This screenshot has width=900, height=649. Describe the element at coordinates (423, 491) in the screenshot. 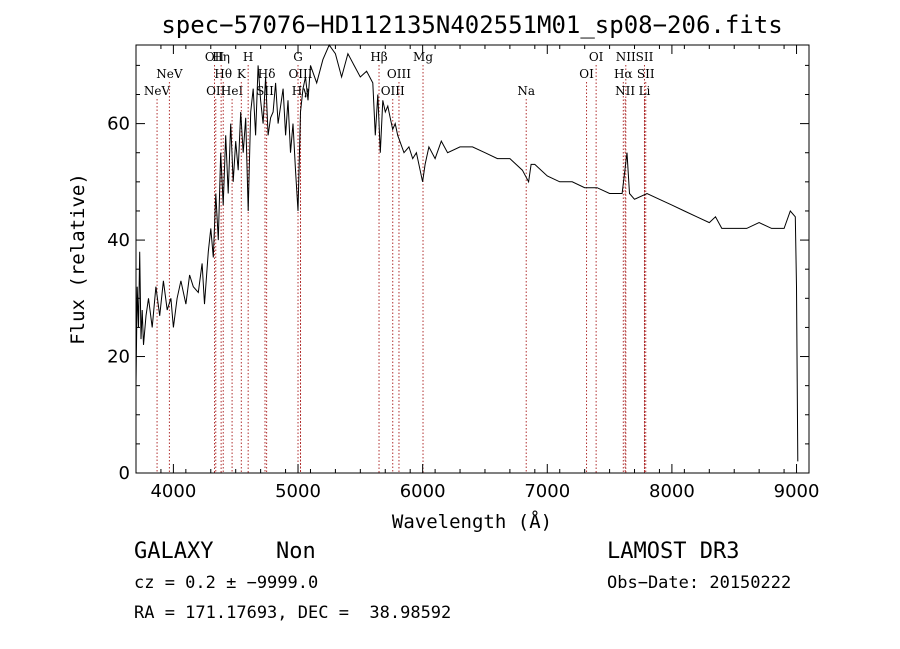

I see `x-tick-label: 6000` at that location.